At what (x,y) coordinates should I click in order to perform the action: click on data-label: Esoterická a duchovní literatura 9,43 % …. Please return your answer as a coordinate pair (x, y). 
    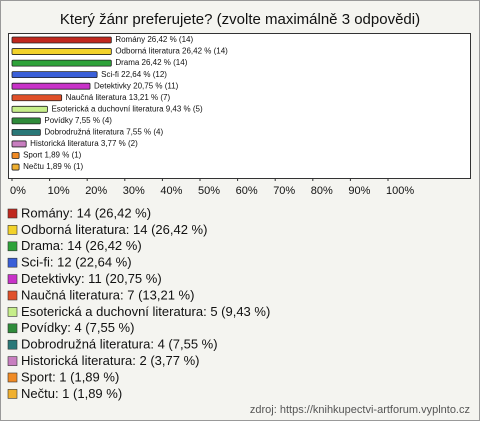
    Looking at the image, I should click on (127, 108).